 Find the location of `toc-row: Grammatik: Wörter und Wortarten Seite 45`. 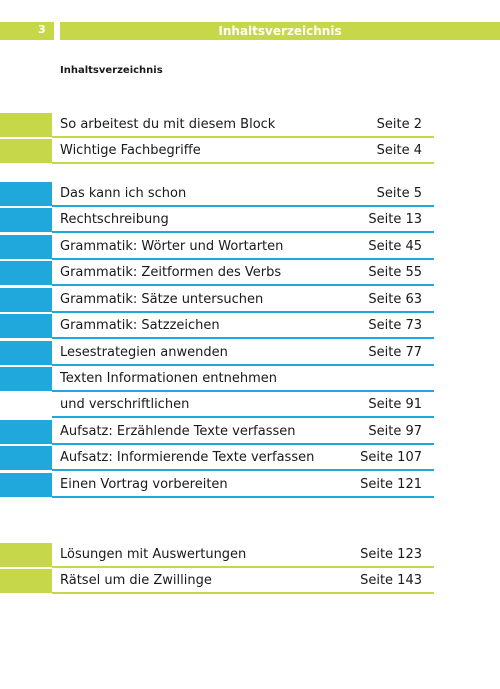

toc-row: Grammatik: Wörter und Wortarten Seite 45 is located at coordinates (217, 247).